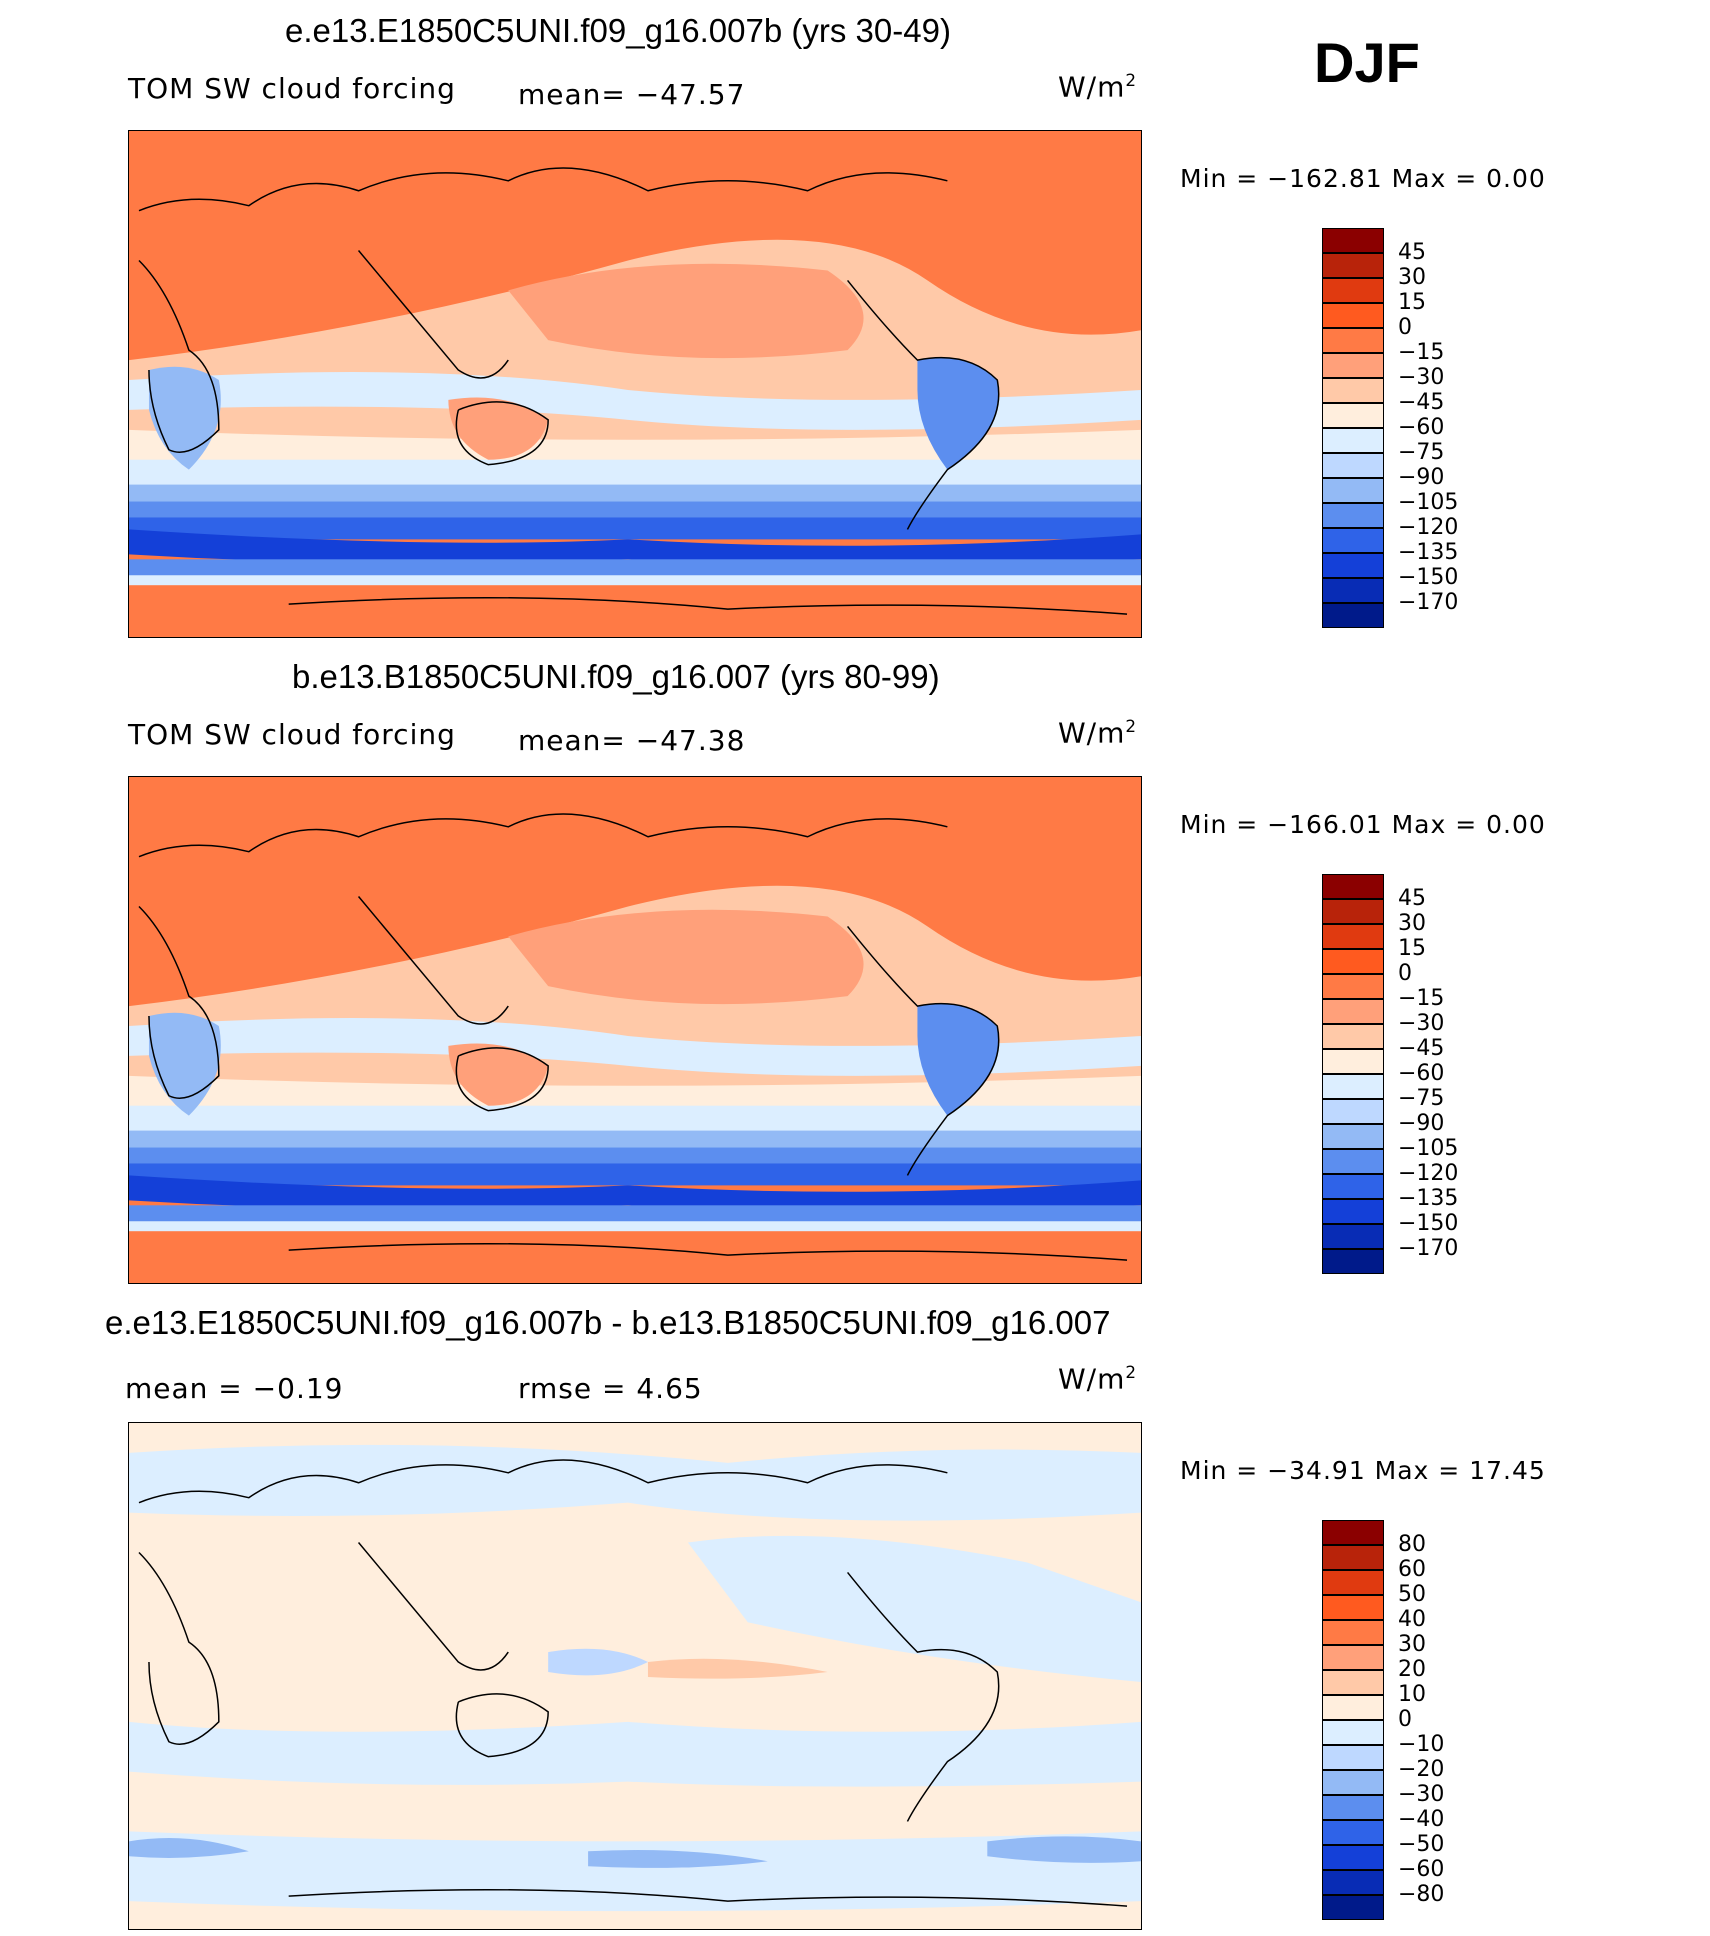 Image resolution: width=1710 pixels, height=1936 pixels. I want to click on colorbar-tick-label: 60, so click(1412, 1569).